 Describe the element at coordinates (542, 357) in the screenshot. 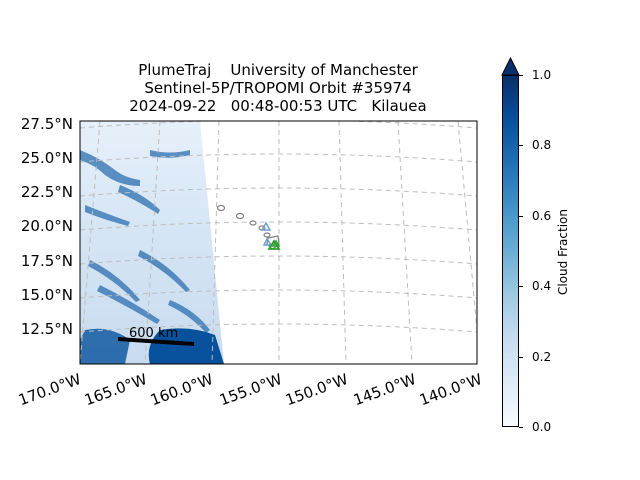

I see `colorbar-tick: 0.2` at that location.